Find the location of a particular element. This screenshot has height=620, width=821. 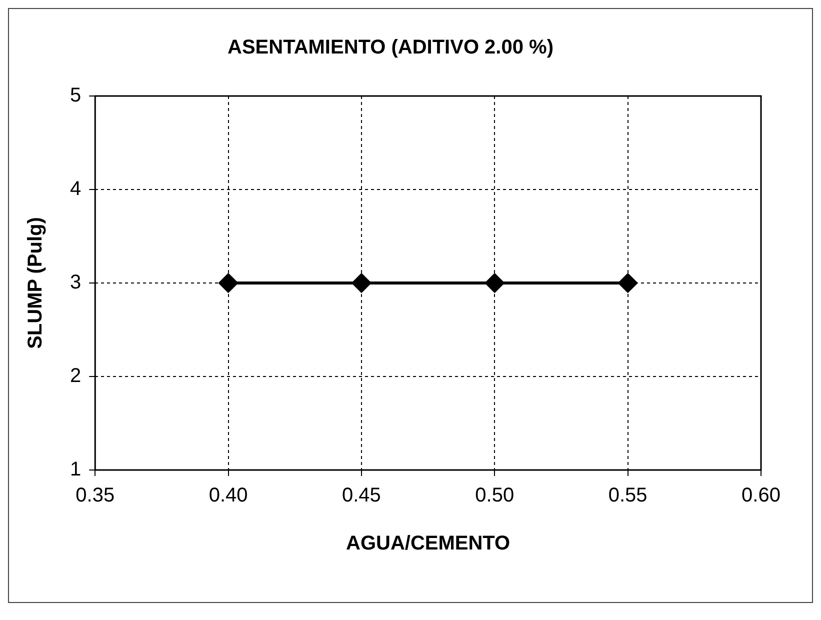

y-tick-label: 3 is located at coordinates (76, 283).